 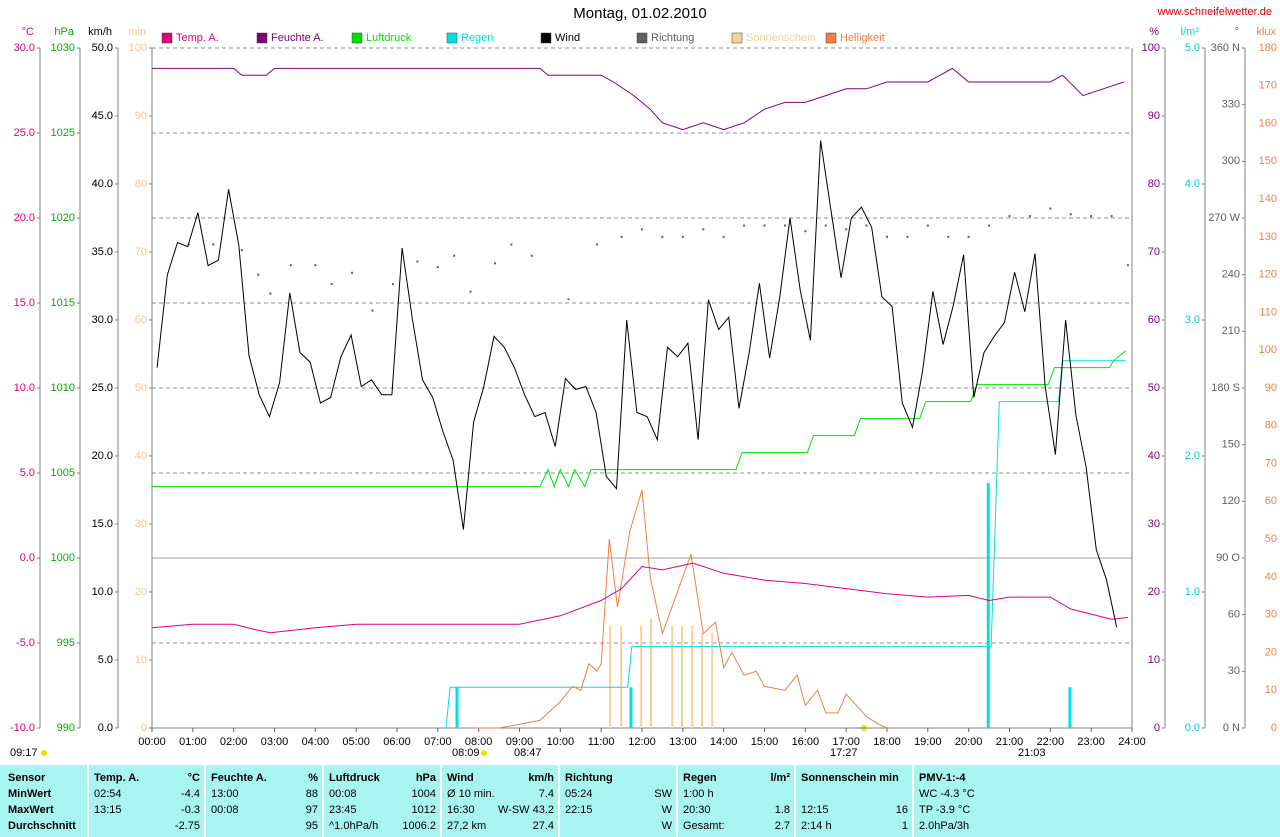 What do you see at coordinates (1237, 32) in the screenshot?
I see `axis-unit: °` at bounding box center [1237, 32].